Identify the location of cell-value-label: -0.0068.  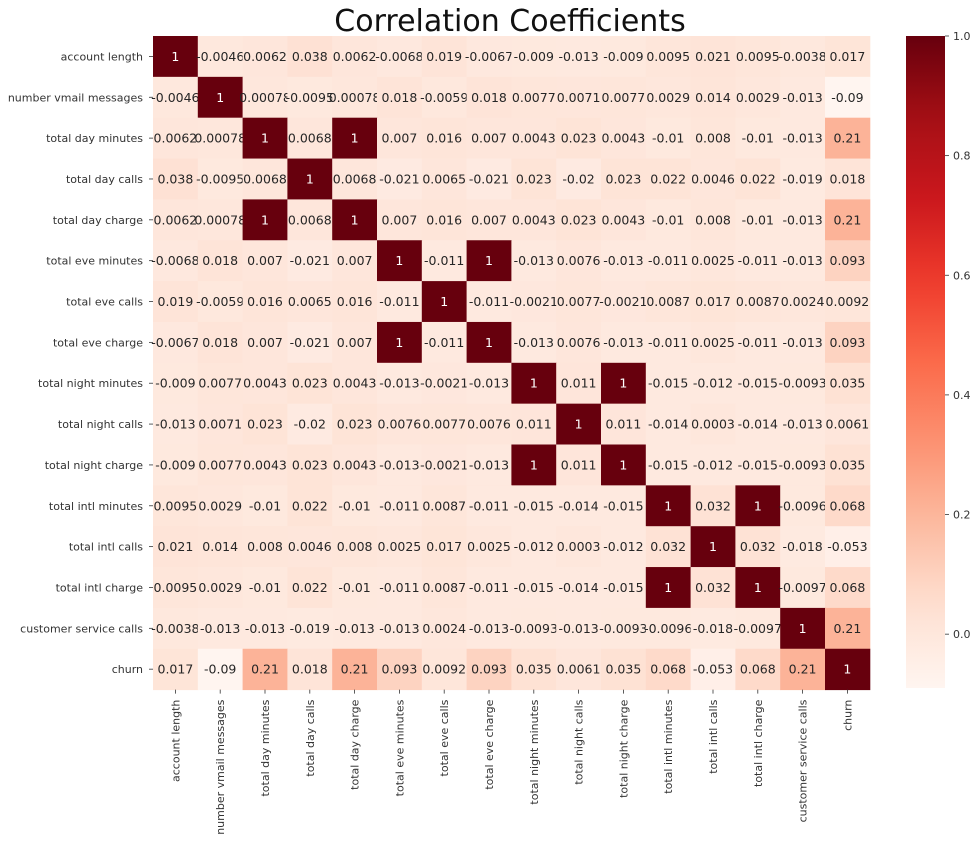
(399, 56).